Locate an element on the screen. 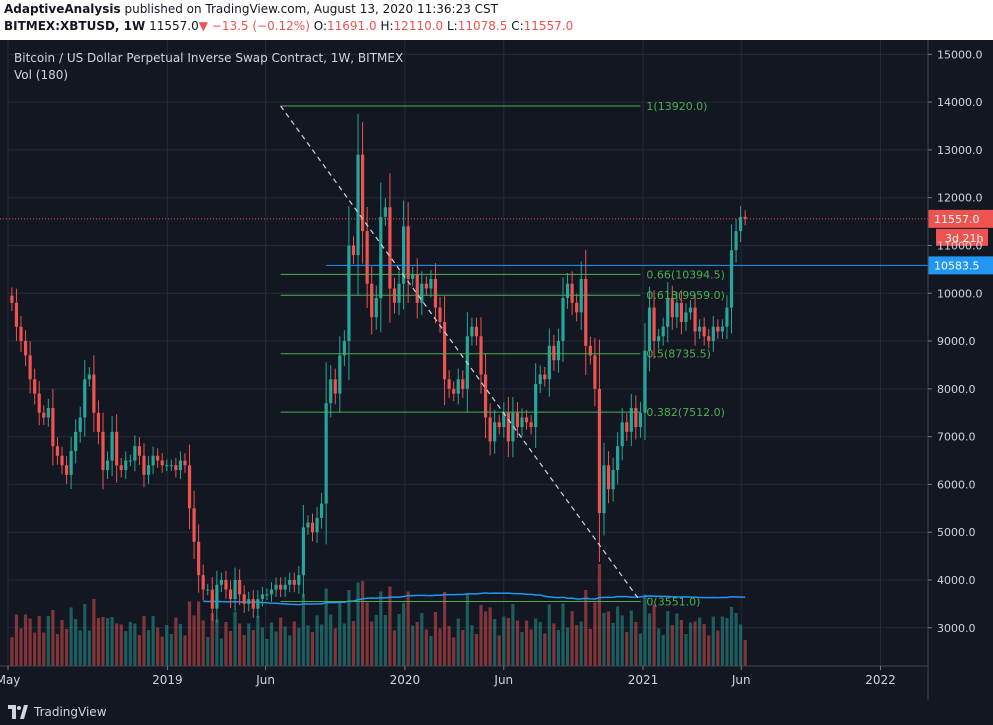  time-axis: May 2019 Jun 2020 Jun 2021 Jun 2022 is located at coordinates (464, 676).